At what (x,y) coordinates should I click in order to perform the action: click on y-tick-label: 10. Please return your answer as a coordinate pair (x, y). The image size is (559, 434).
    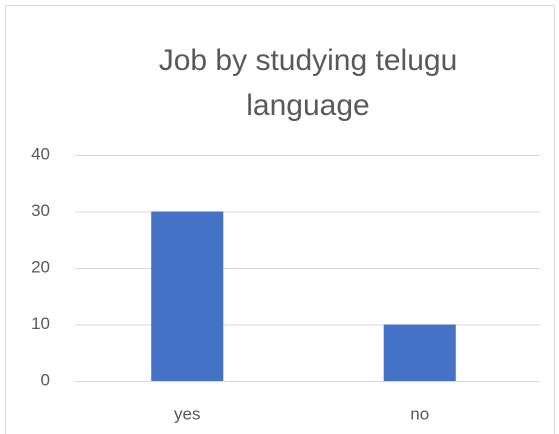
    Looking at the image, I should click on (40, 323).